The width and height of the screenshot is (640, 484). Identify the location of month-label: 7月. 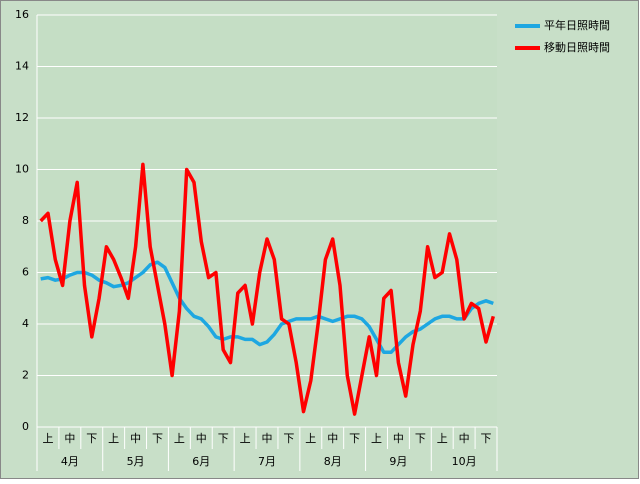
(267, 461).